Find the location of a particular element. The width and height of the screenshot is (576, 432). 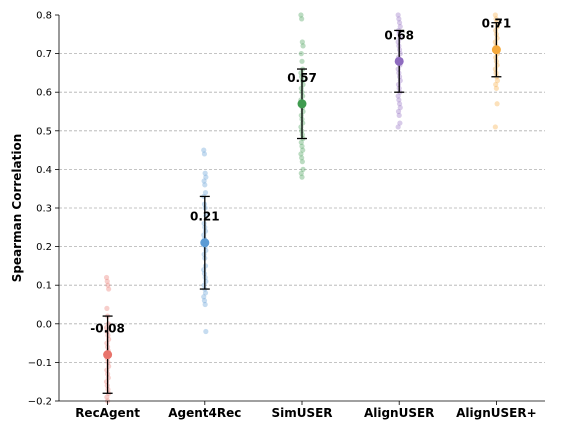

y-tick-labels: −0.2 −0.1 0.0 0.1 0.2 0.3 0.4 0.5 0.6 0.7 0.8 is located at coordinates (40, 209).